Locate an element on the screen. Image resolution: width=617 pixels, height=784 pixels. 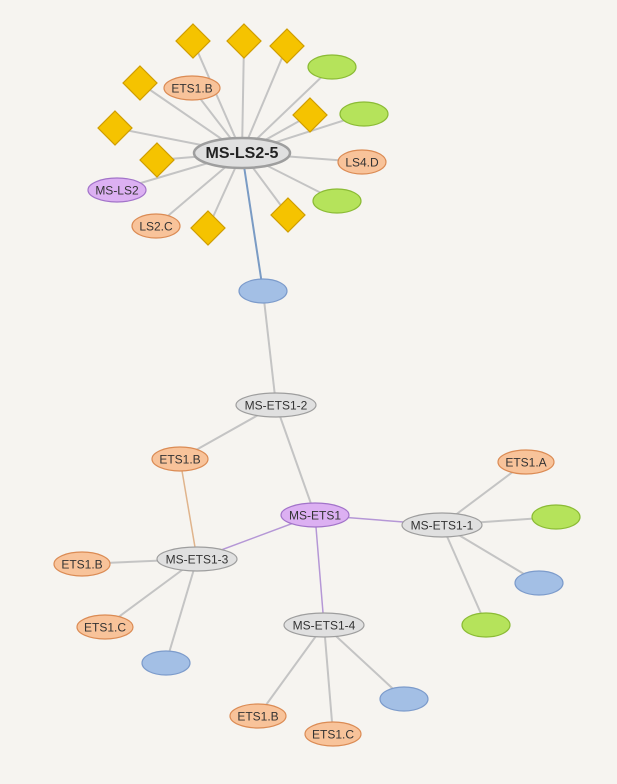
edge-ms-ls2-5-blue-top is located at coordinates (252, 222).